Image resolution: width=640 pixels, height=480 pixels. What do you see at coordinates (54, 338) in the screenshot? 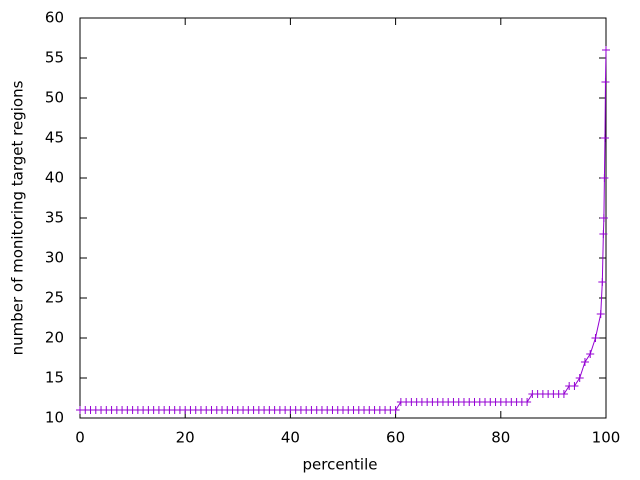
I see `y-tick-label: 20` at bounding box center [54, 338].